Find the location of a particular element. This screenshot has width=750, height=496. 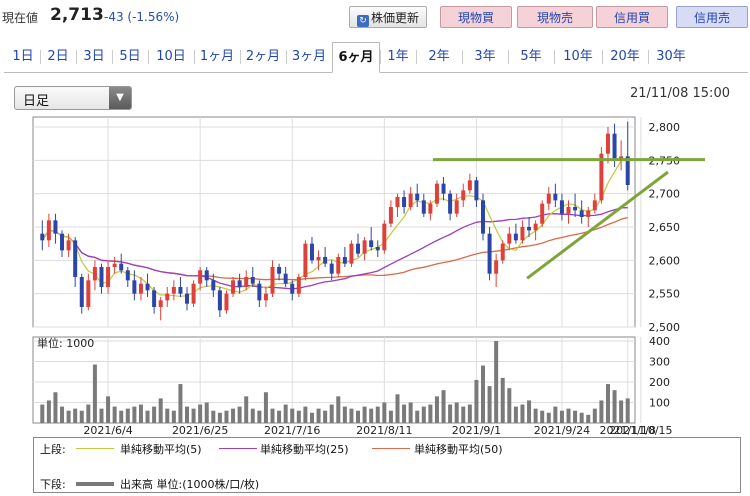

tab-3: 5日 is located at coordinates (130, 56).